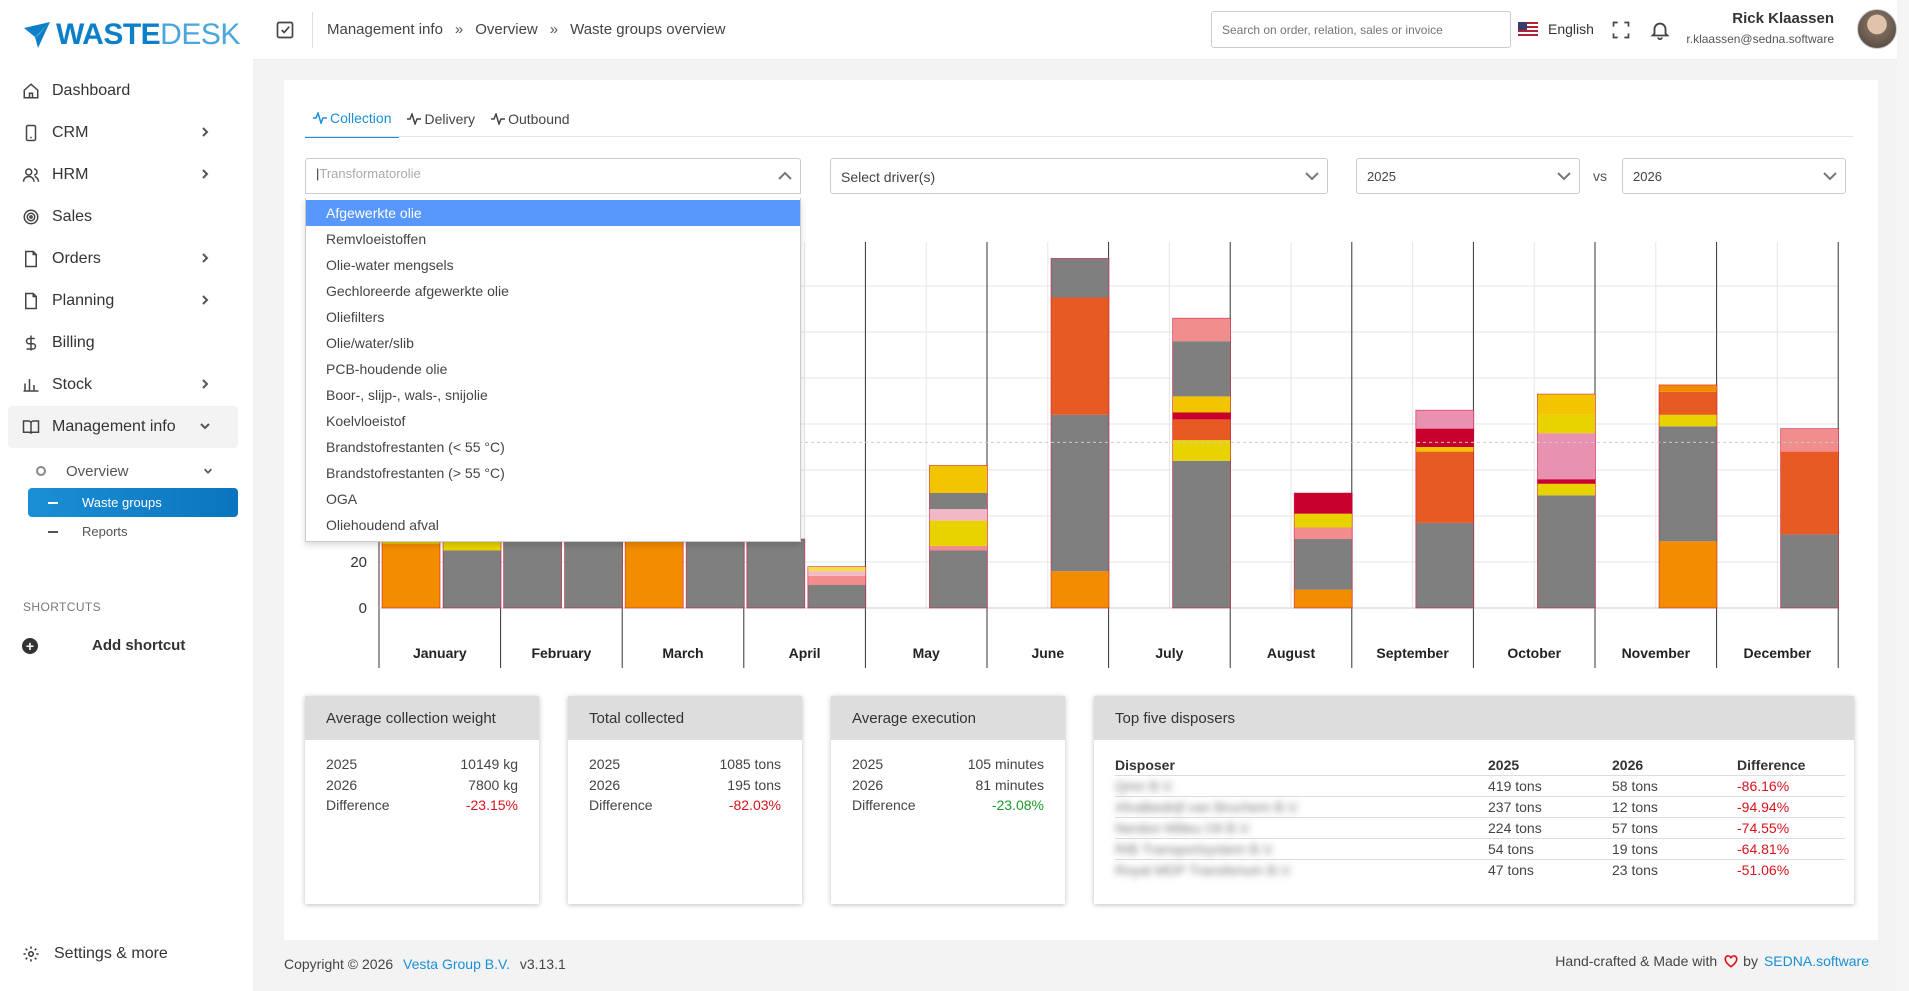  Describe the element at coordinates (1734, 176) in the screenshot. I see `year-b-select: 2026` at that location.